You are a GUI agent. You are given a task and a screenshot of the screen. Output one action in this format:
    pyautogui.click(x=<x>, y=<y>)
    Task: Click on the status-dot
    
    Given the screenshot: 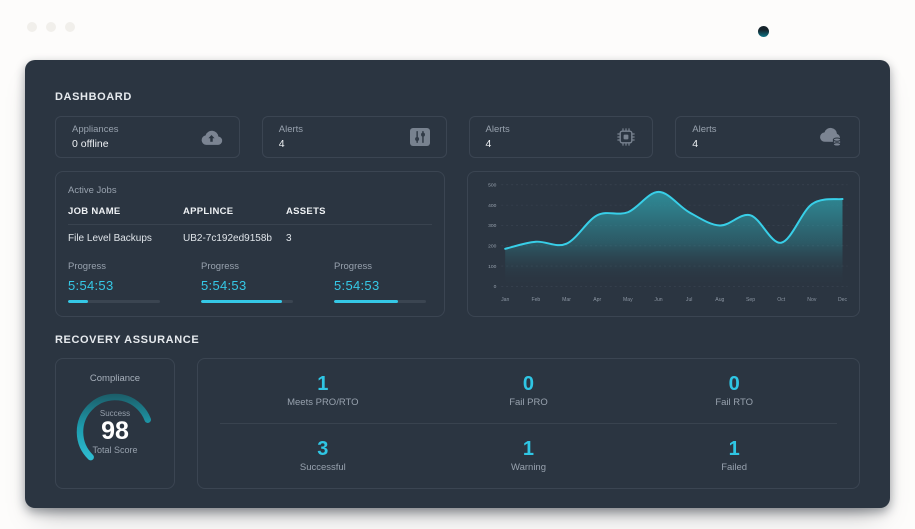 What is the action you would take?
    pyautogui.click(x=763, y=31)
    